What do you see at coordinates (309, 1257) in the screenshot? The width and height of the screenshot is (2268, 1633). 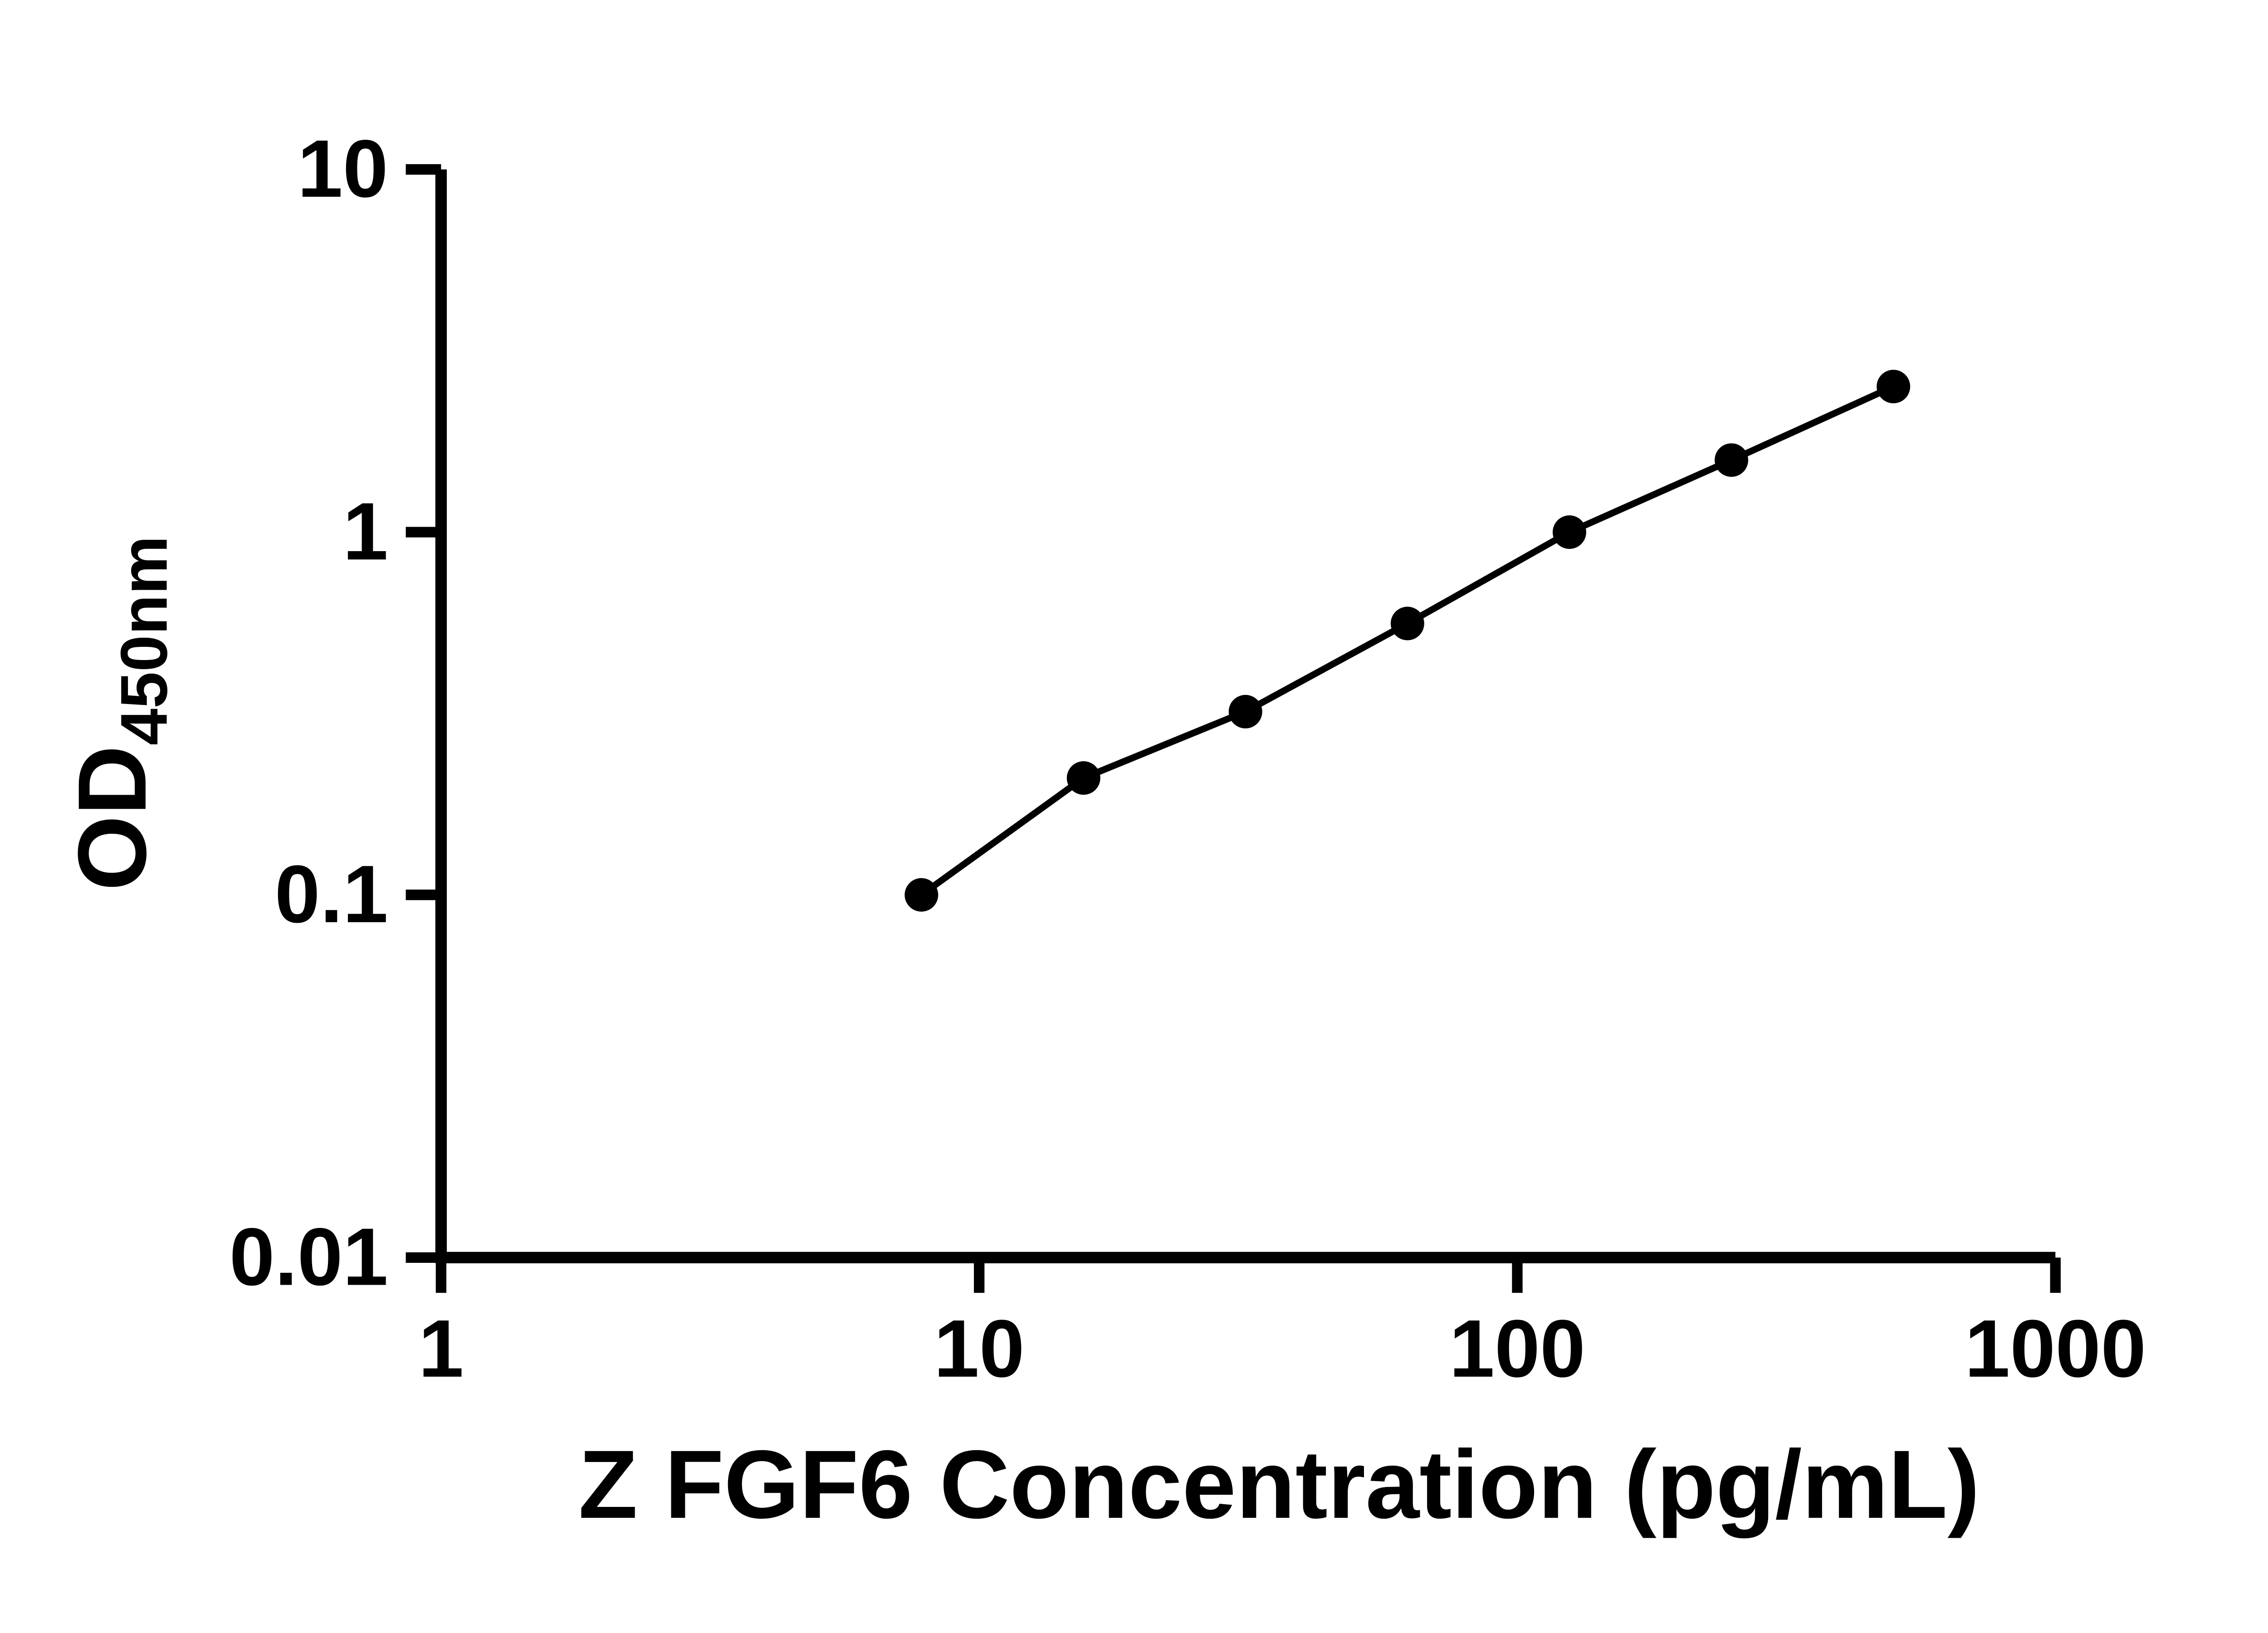 I see `y-tick-label: 0.01` at bounding box center [309, 1257].